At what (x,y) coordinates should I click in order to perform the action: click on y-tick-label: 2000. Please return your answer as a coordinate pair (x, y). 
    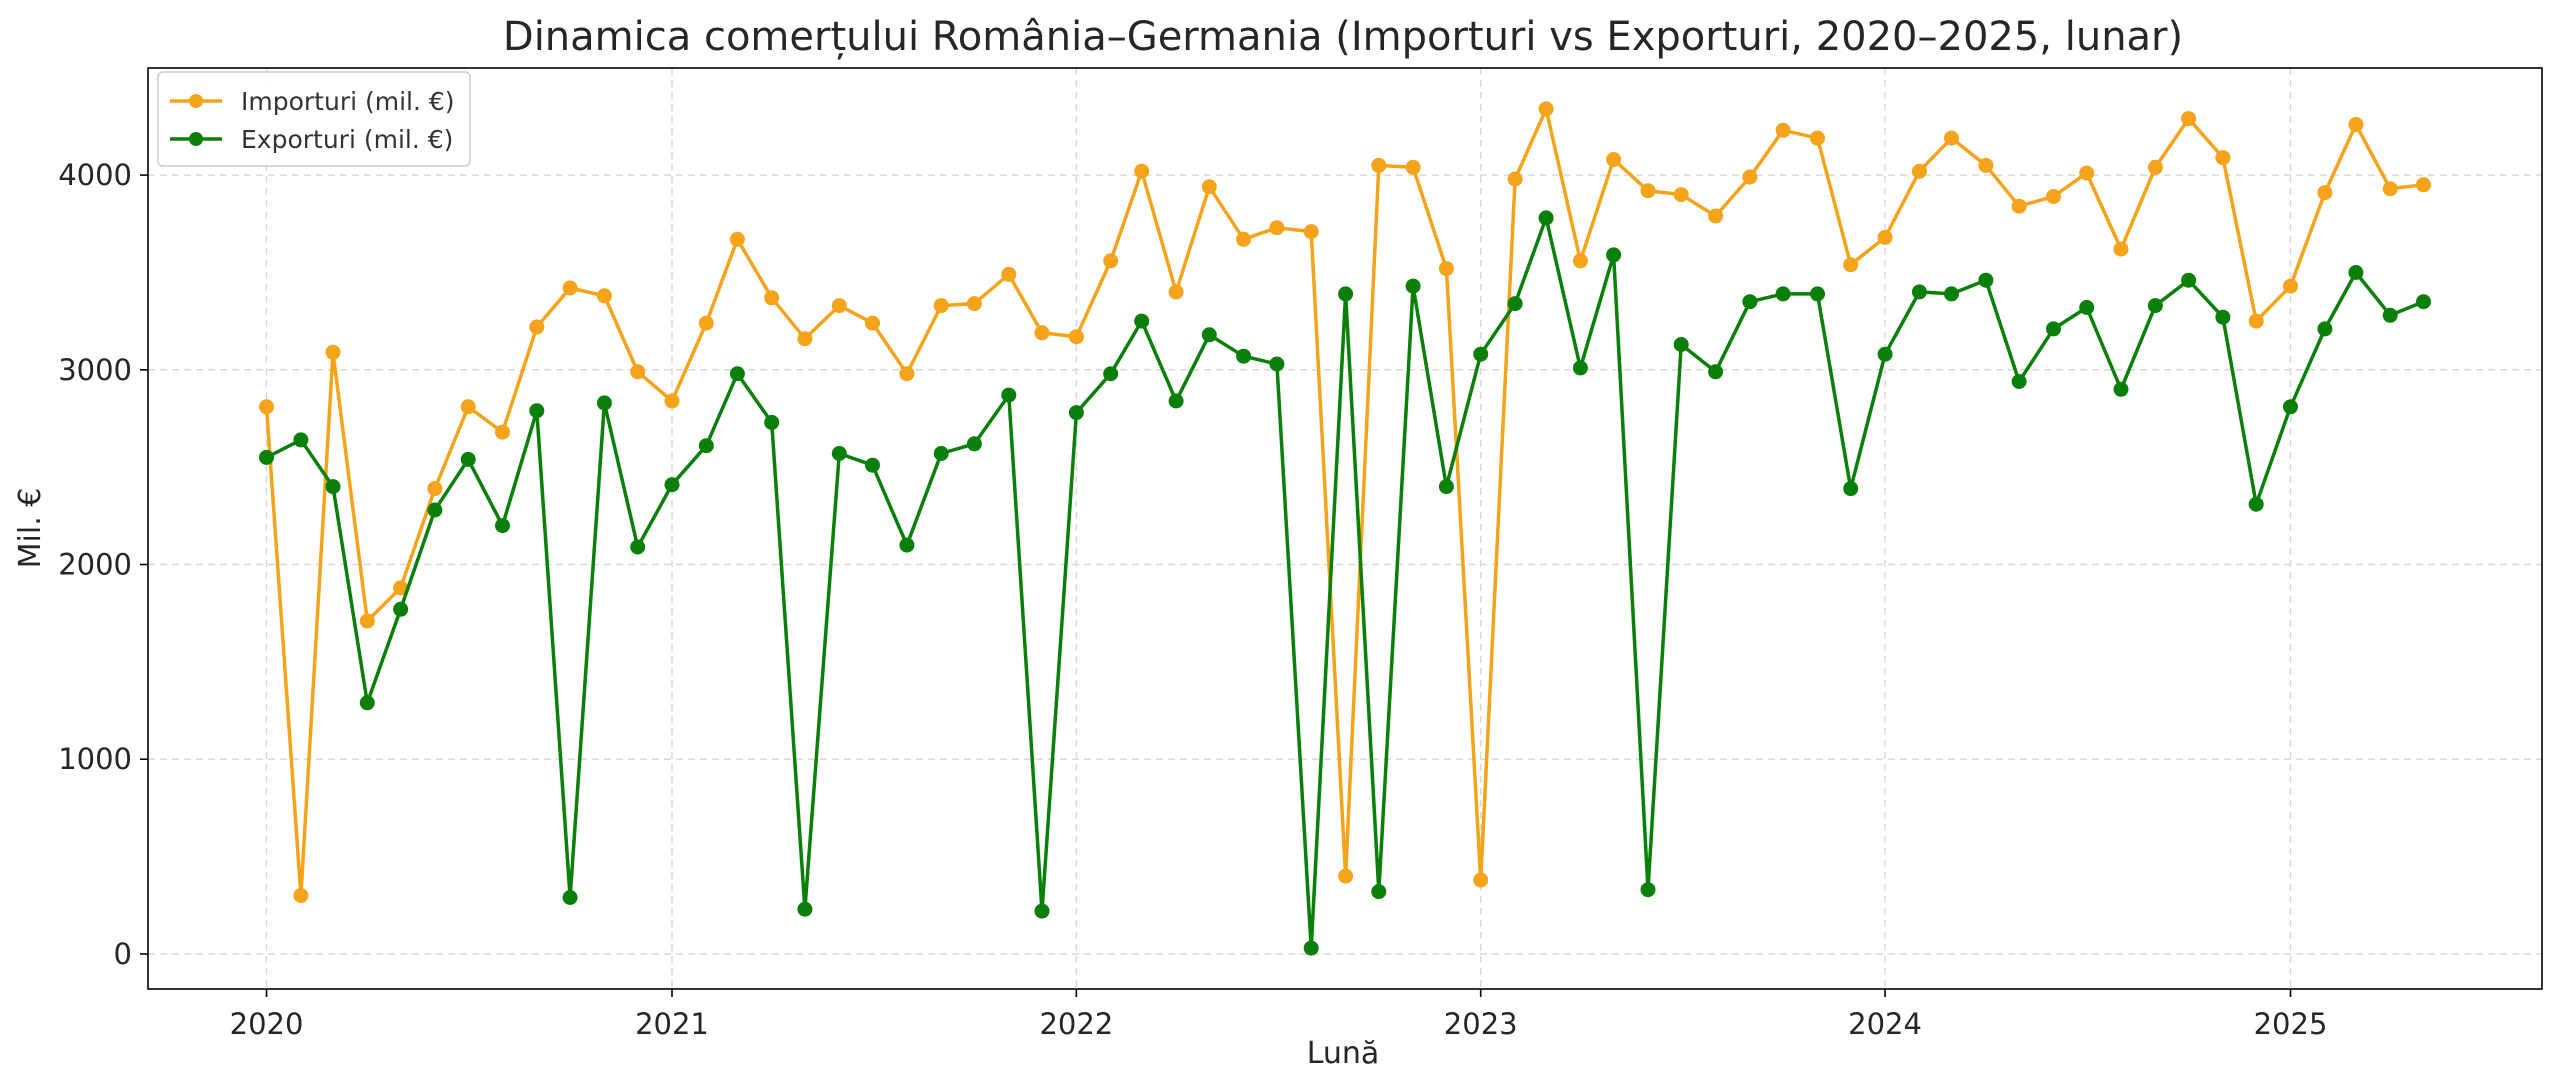
    Looking at the image, I should click on (95, 565).